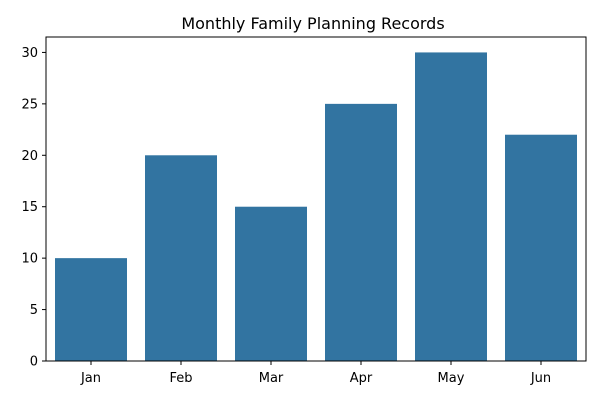 This screenshot has width=600, height=400. Describe the element at coordinates (90, 378) in the screenshot. I see `x-tick-label-jan: Jan` at that location.